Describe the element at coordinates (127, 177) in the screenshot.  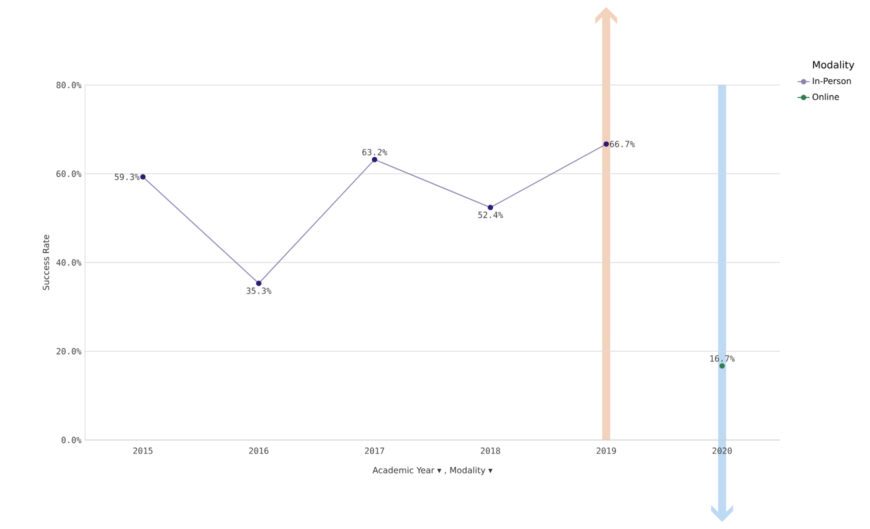
I see `data-label: 59.3%` at that location.